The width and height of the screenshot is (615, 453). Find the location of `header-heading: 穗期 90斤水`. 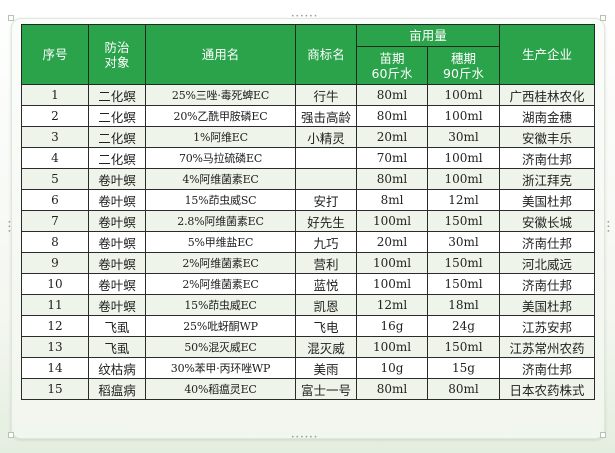

header-heading: 穗期 90斤水 is located at coordinates (463, 65).